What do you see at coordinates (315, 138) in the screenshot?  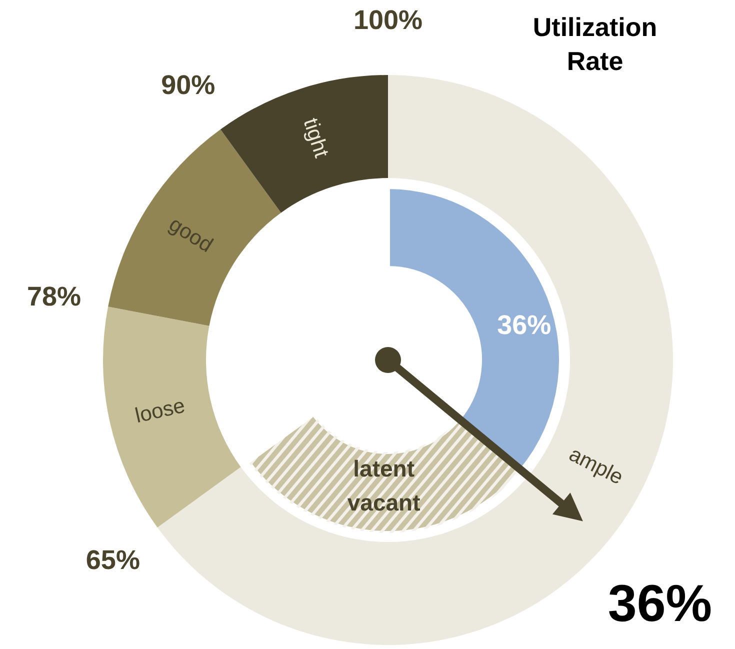 I see `slice-label: tight` at bounding box center [315, 138].